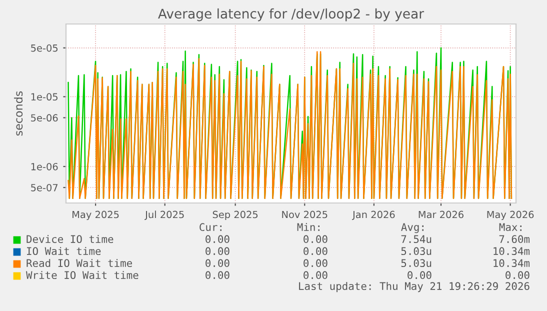  Describe the element at coordinates (305, 214) in the screenshot. I see `x-tick-label: Nov 2025` at that location.